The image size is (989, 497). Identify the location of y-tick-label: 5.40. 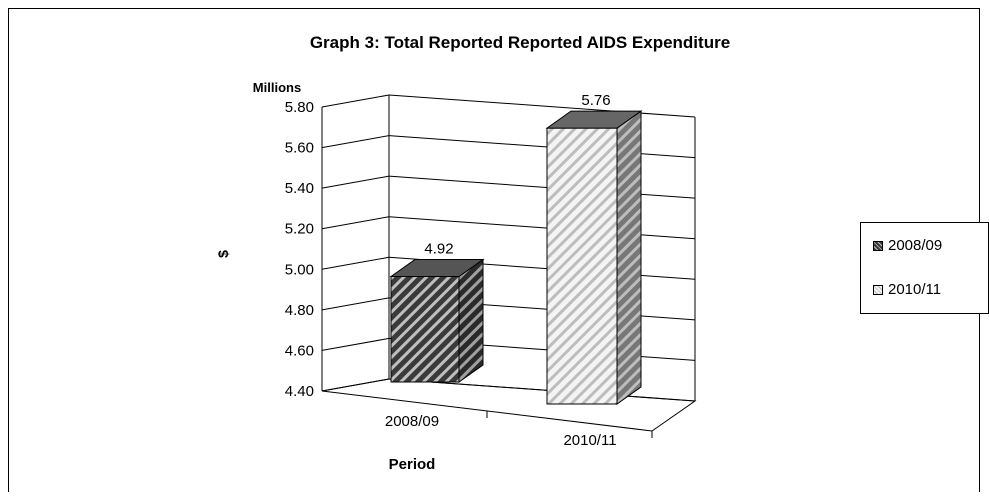
(299, 188).